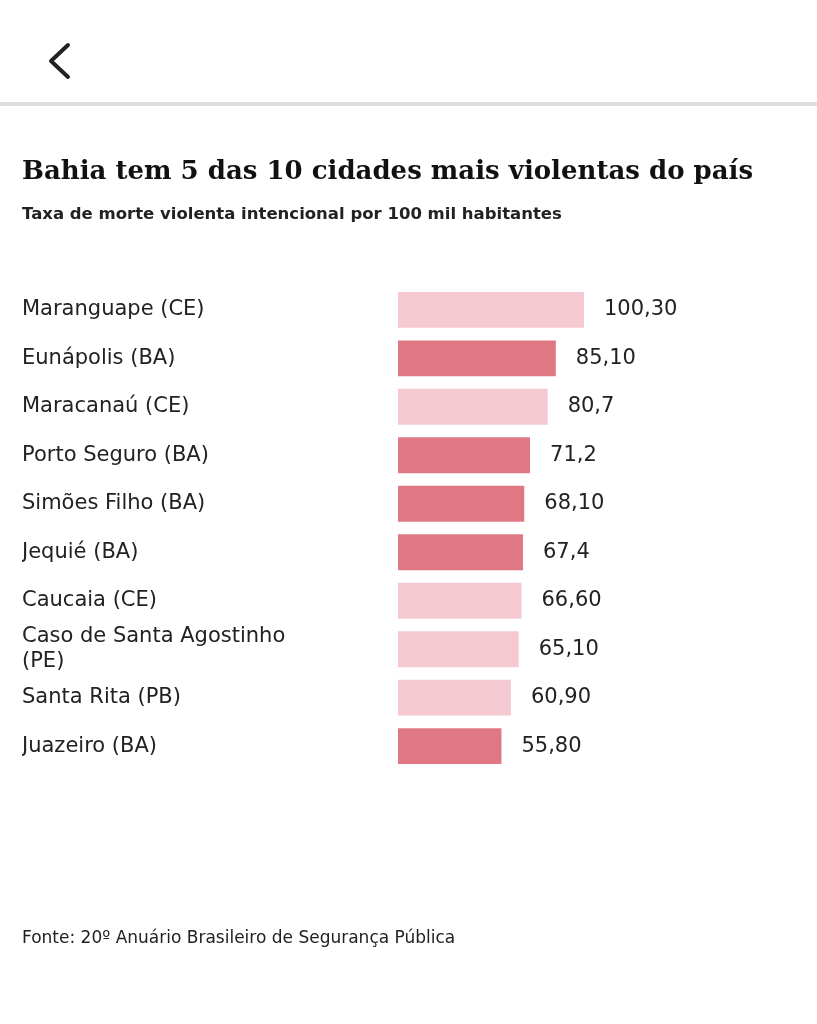 This screenshot has width=817, height=1024. Describe the element at coordinates (115, 453) in the screenshot. I see `y-tick-label: Porto Seguro (BA)` at that location.